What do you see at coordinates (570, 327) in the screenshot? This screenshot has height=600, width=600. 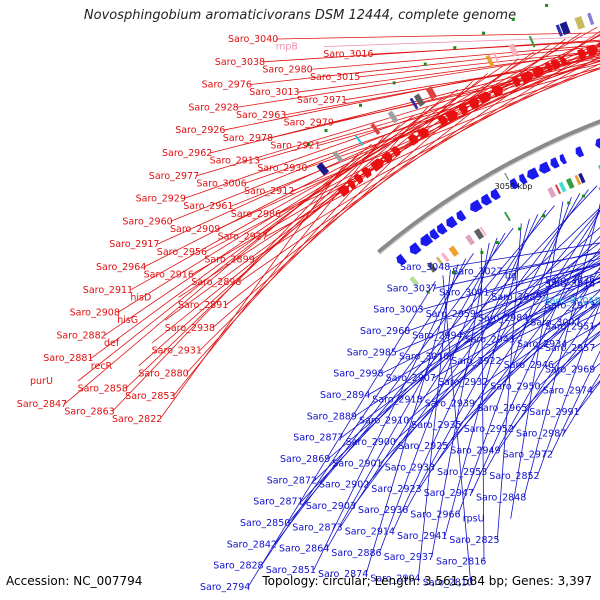 I see `gene-label: Saro_2951` at bounding box center [570, 327].